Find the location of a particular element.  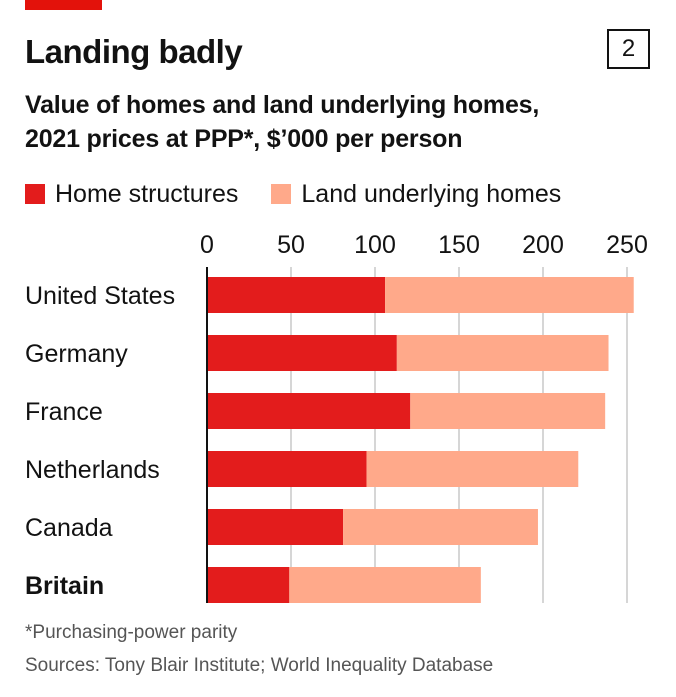

chart-number-badge: 2 is located at coordinates (628, 49).